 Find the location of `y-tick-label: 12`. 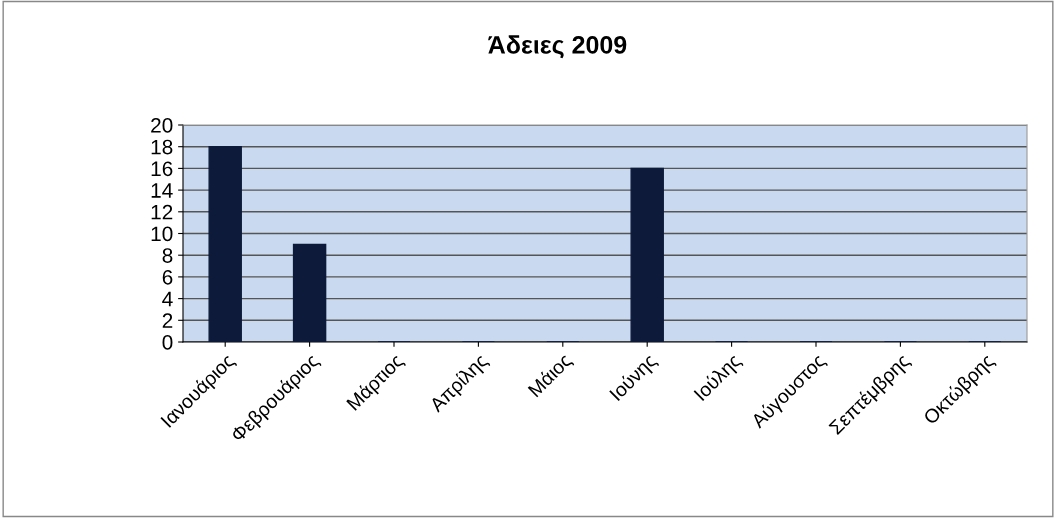

y-tick-label: 12 is located at coordinates (162, 212).